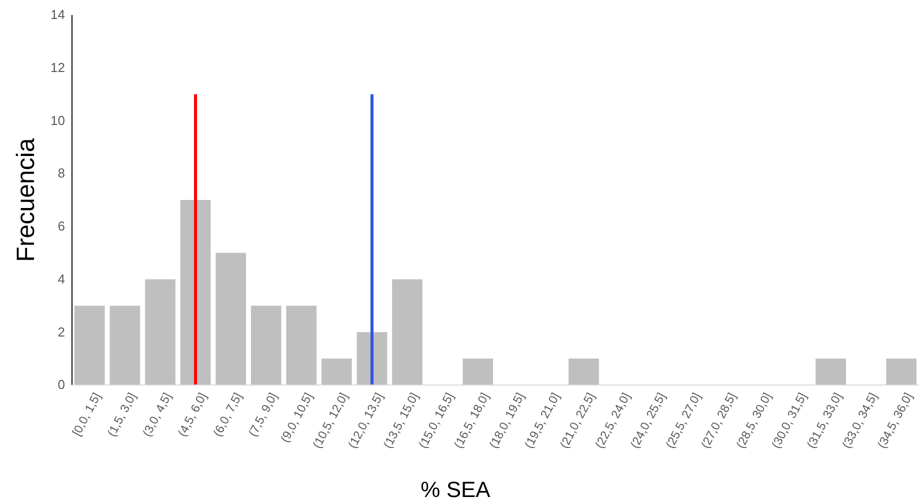  Describe the element at coordinates (86, 414) in the screenshot. I see `x-tick-label: [0,0, 1,5]` at that location.